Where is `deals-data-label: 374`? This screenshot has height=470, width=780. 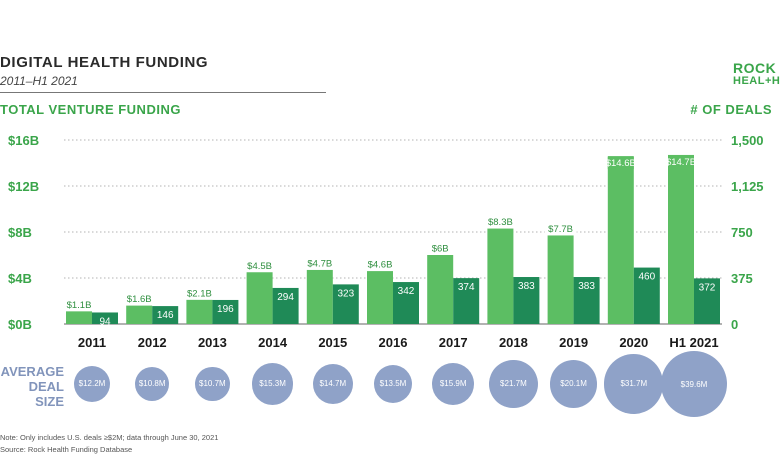
deals-data-label: 374 is located at coordinates (466, 287).